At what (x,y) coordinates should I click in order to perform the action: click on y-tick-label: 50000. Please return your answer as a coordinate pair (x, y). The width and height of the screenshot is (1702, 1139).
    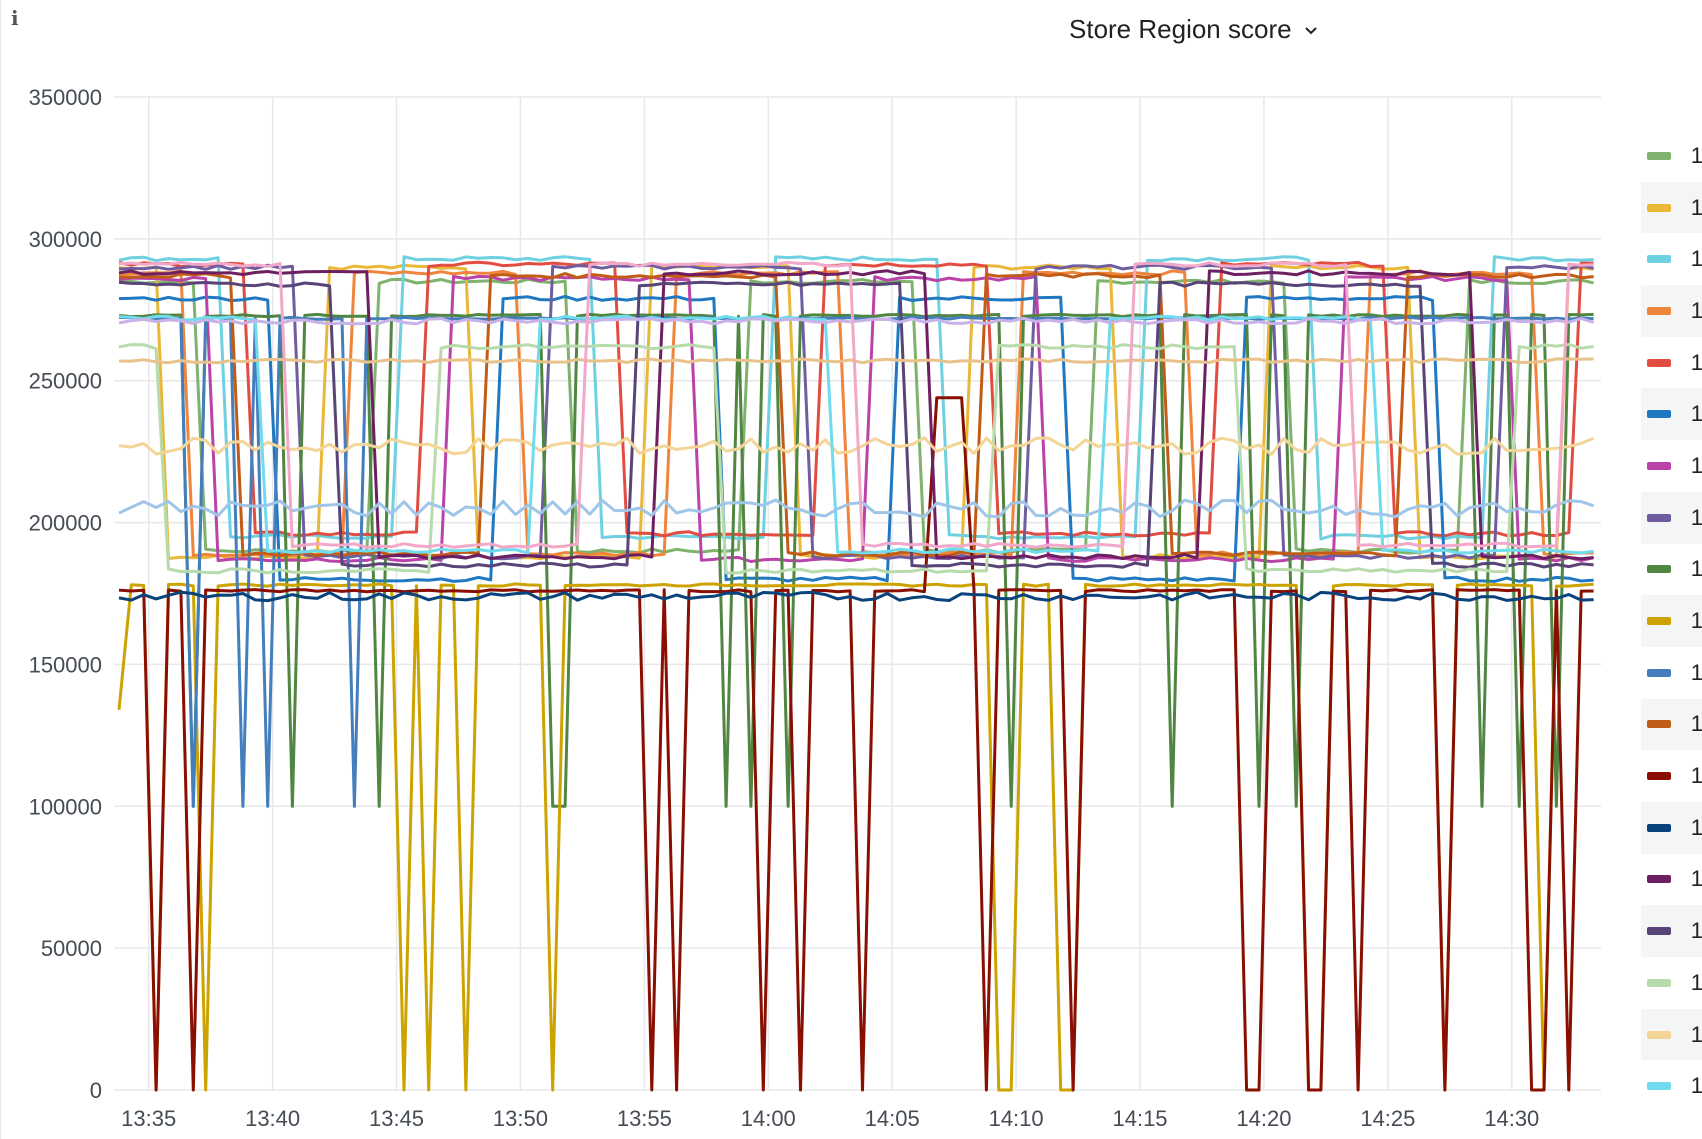
    Looking at the image, I should click on (71, 948).